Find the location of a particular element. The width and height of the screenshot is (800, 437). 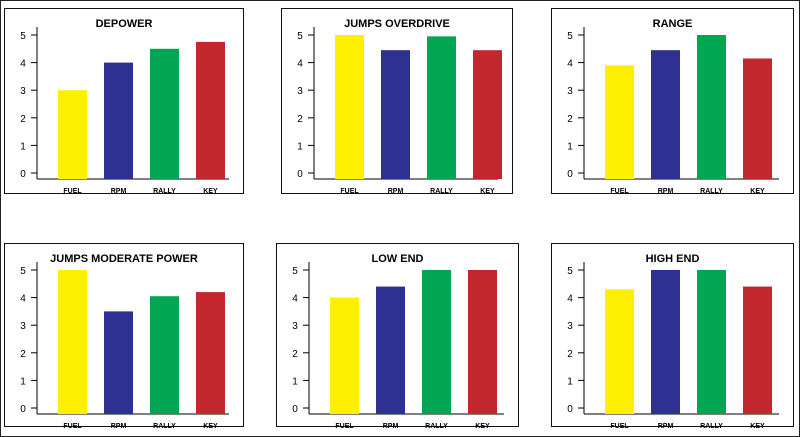

chart-title: DEPOWER is located at coordinates (124, 24).